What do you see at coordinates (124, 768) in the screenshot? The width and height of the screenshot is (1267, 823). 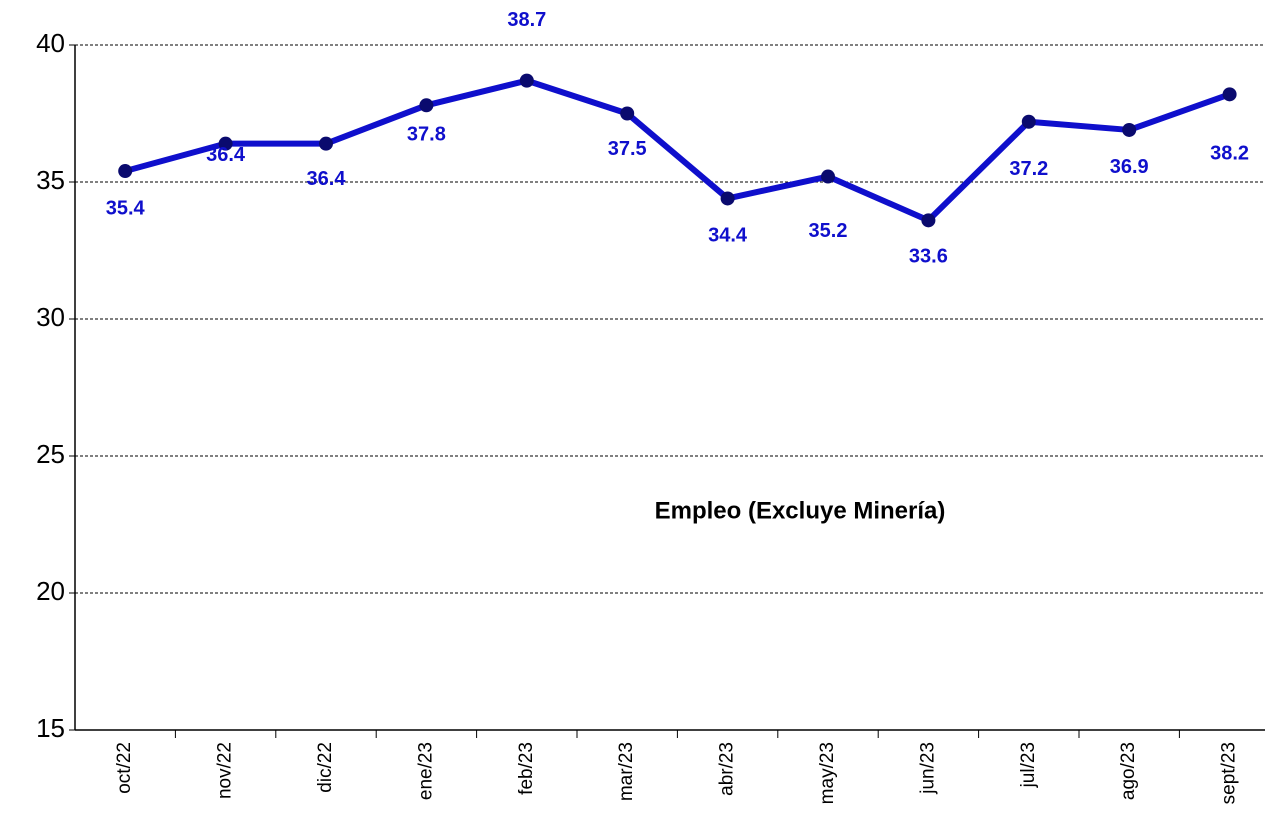 I see `x-tick-label: oct/22` at bounding box center [124, 768].